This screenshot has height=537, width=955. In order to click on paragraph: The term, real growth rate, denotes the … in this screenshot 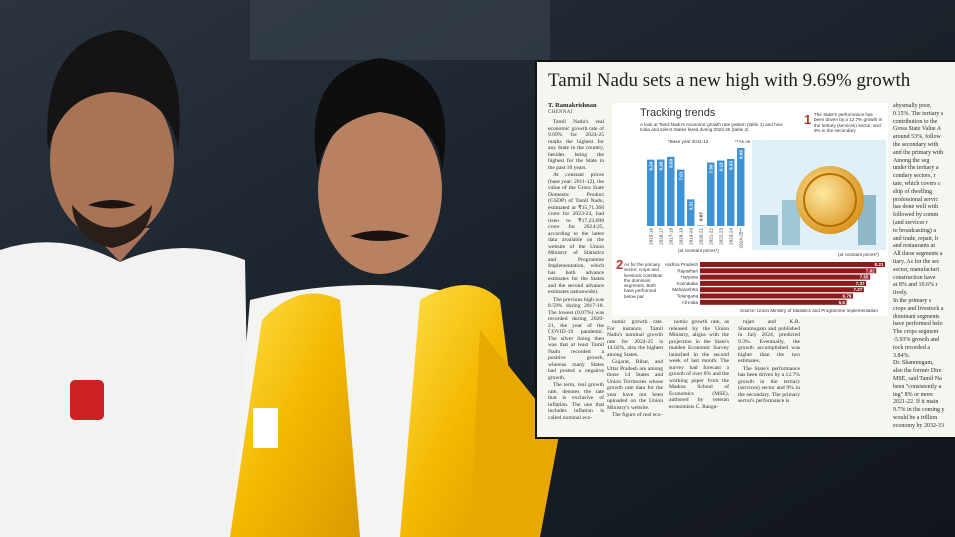, I will do `click(576, 401)`.